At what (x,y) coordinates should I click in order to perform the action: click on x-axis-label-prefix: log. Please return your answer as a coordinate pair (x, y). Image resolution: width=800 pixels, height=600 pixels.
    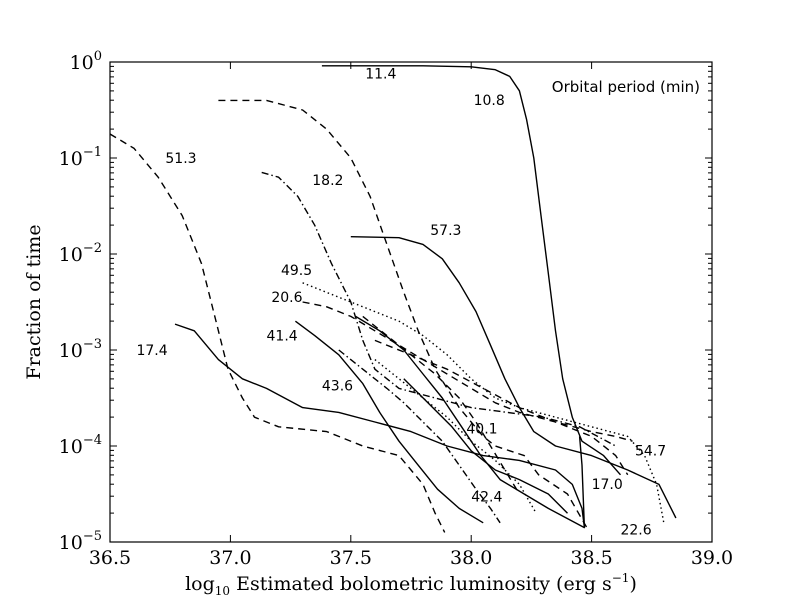
    Looking at the image, I should click on (200, 584).